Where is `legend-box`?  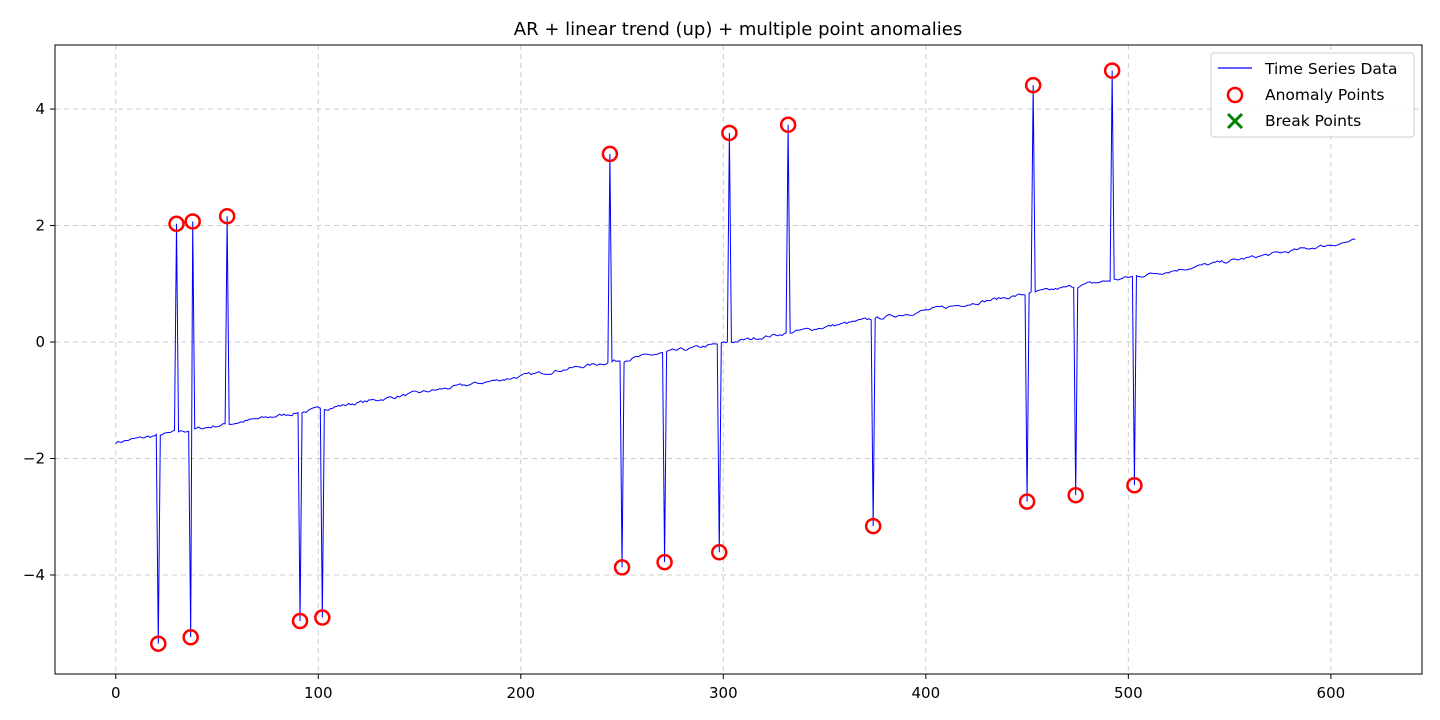
legend-box is located at coordinates (1312, 95).